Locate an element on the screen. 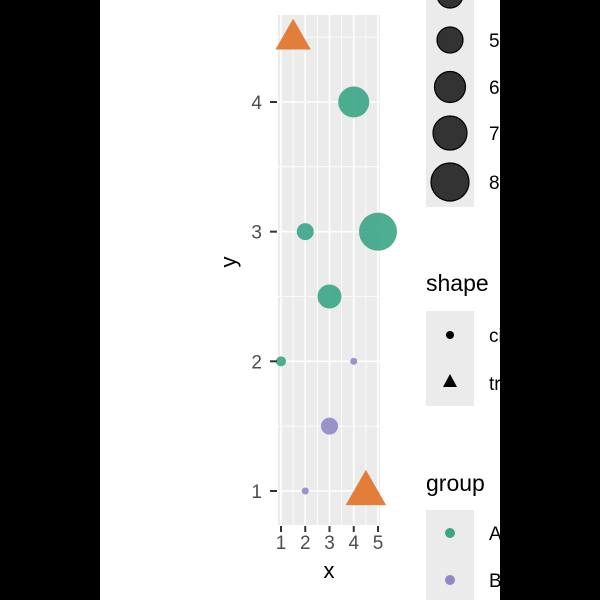 The image size is (600, 600). group-legend: group A B is located at coordinates (463, 535).